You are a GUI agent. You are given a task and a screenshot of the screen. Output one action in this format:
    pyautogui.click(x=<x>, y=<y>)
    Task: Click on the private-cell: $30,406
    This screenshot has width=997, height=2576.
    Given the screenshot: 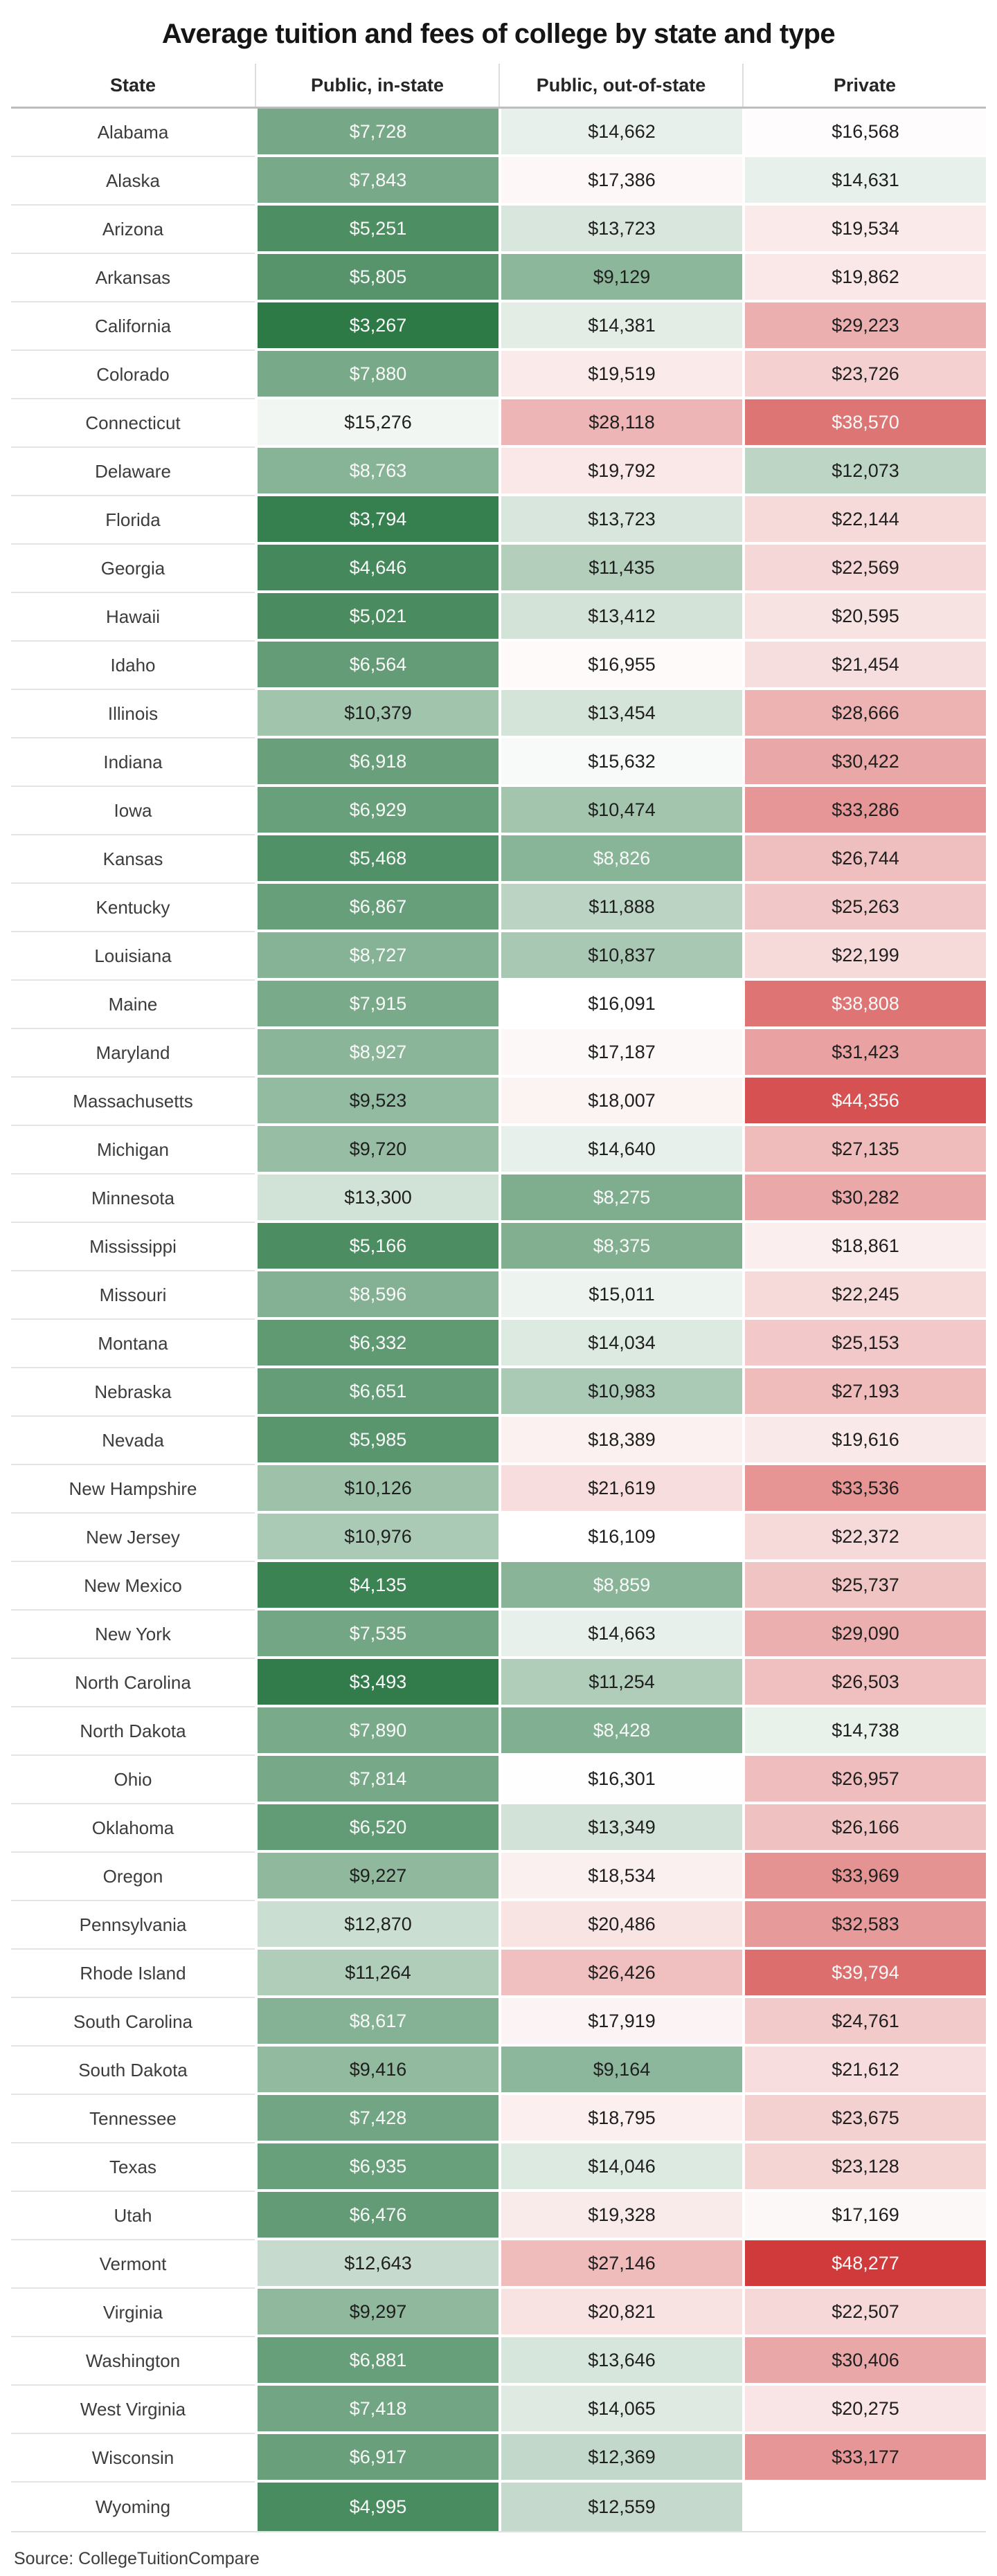 What is the action you would take?
    pyautogui.click(x=864, y=2361)
    